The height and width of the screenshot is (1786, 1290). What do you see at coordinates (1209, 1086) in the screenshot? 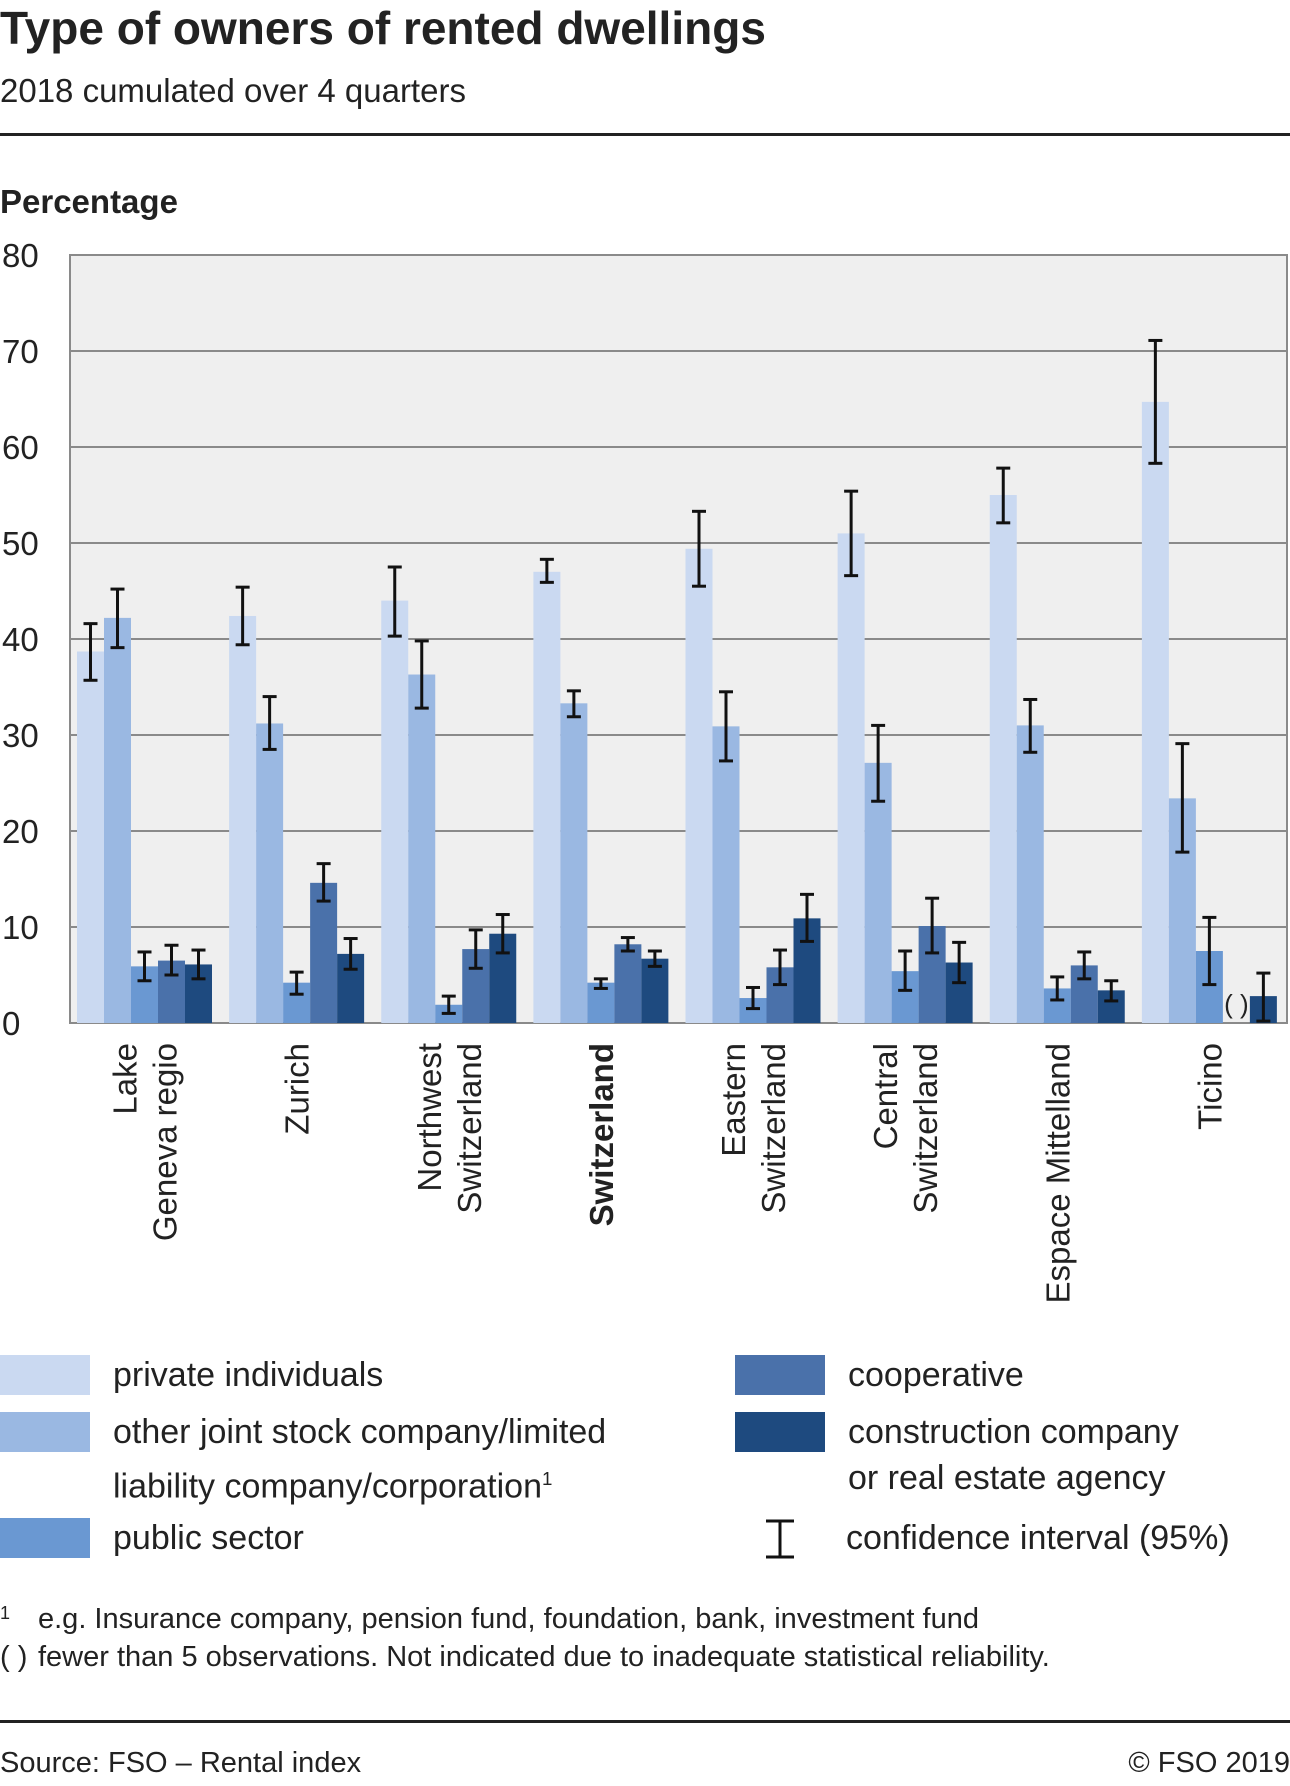
I see `x-tick-label: Ticino` at bounding box center [1209, 1086].